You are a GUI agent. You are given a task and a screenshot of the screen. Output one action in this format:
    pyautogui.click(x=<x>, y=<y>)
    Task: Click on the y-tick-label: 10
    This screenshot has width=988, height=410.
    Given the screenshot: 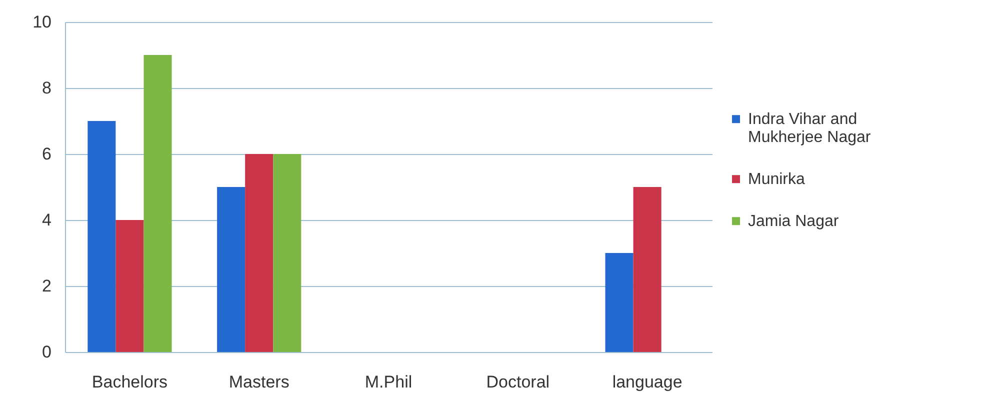 What is the action you would take?
    pyautogui.click(x=42, y=22)
    